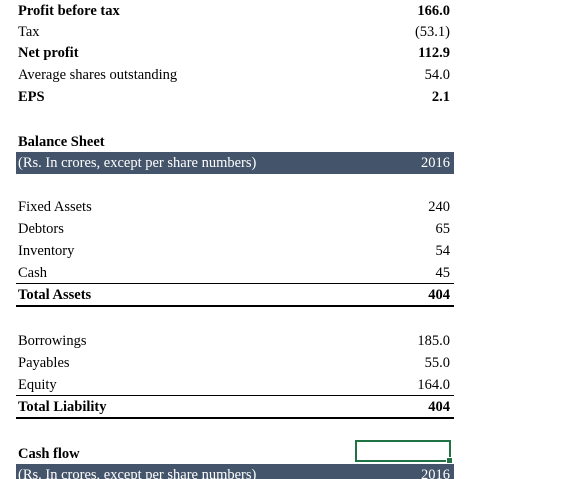 This screenshot has width=566, height=479. Describe the element at coordinates (235, 11) in the screenshot. I see `row-profit-before-tax: Profit before tax 166.0` at that location.